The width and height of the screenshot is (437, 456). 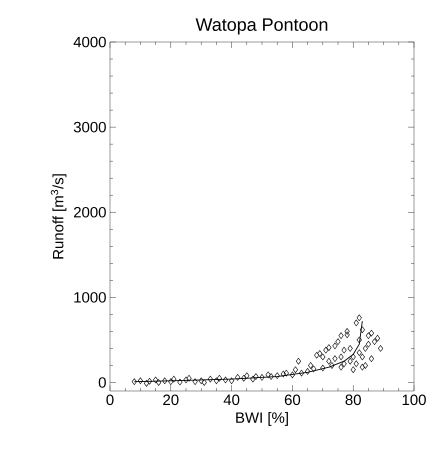 I want to click on x-tick-label: 60, so click(x=292, y=400).